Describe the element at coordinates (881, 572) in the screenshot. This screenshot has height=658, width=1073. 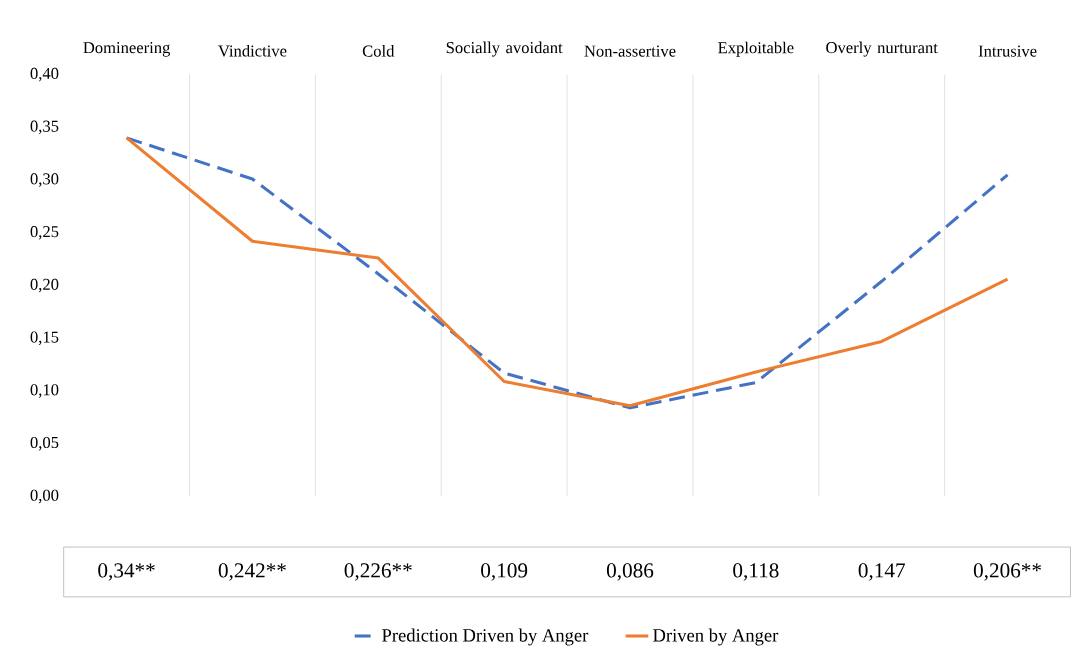
I see `data-label: 0,147` at that location.